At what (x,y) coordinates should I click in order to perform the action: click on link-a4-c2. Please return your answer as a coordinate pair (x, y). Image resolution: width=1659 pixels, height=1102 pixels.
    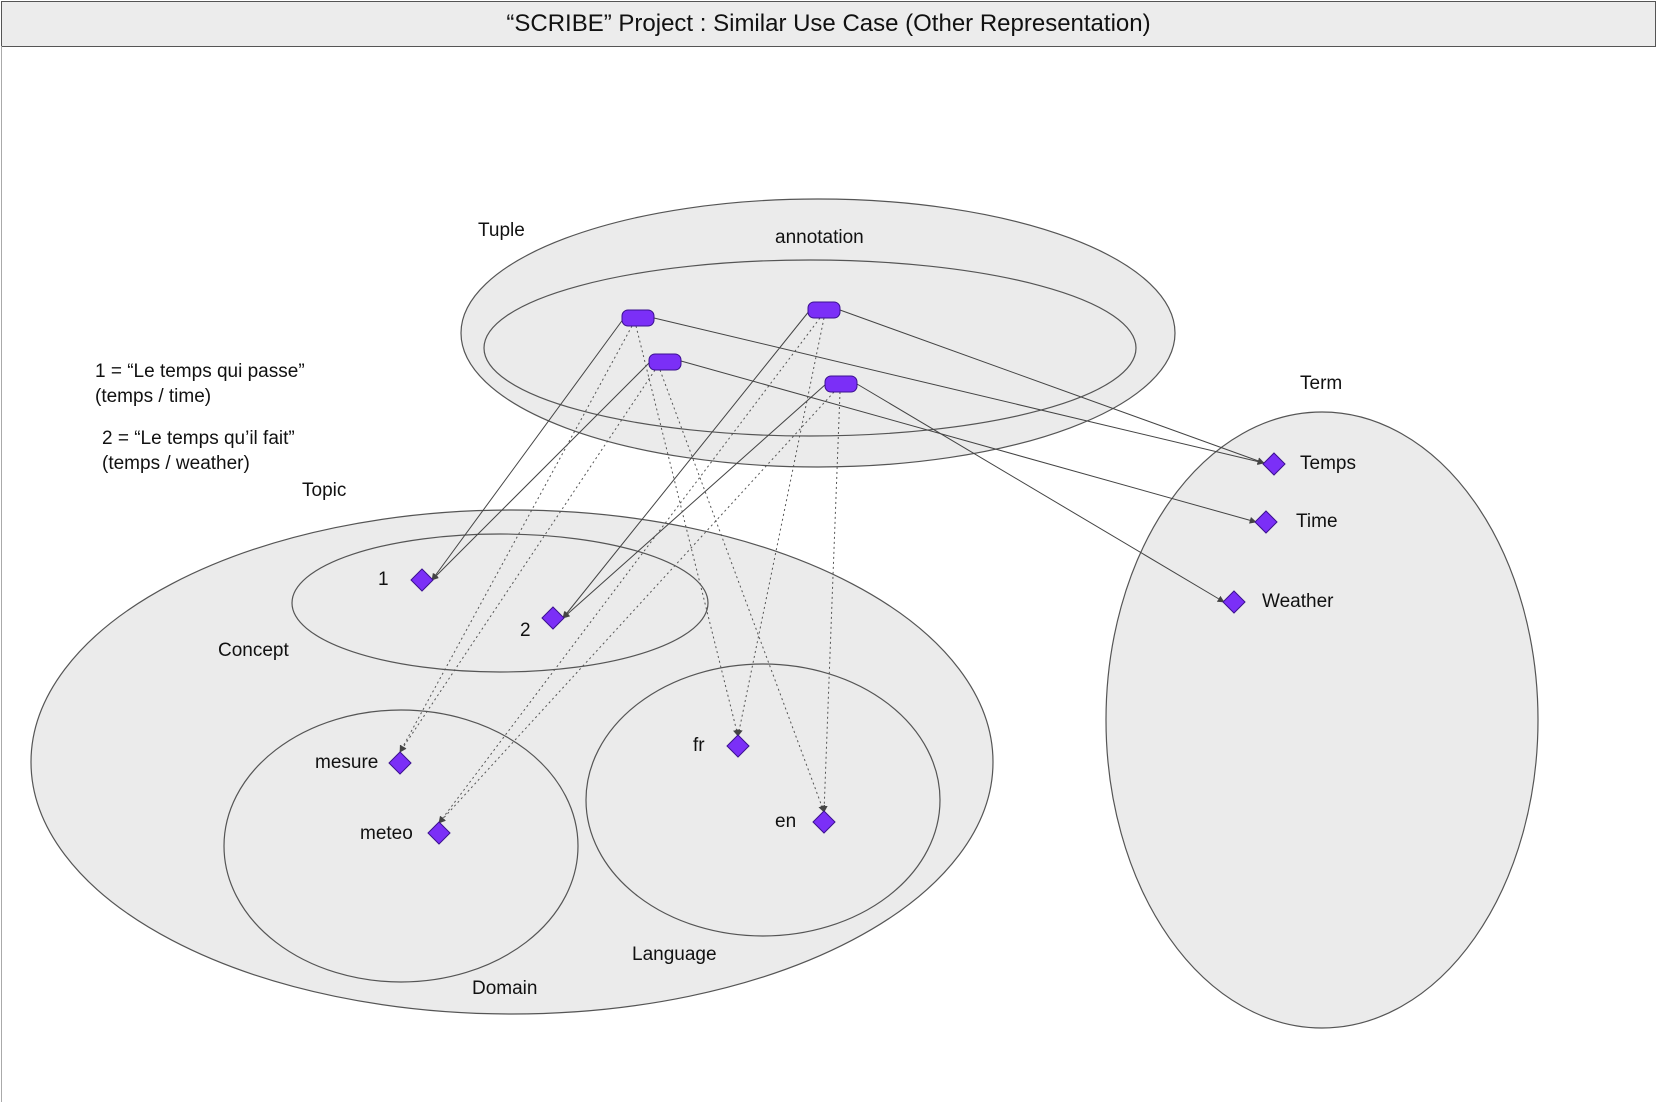
    Looking at the image, I should click on (694, 501).